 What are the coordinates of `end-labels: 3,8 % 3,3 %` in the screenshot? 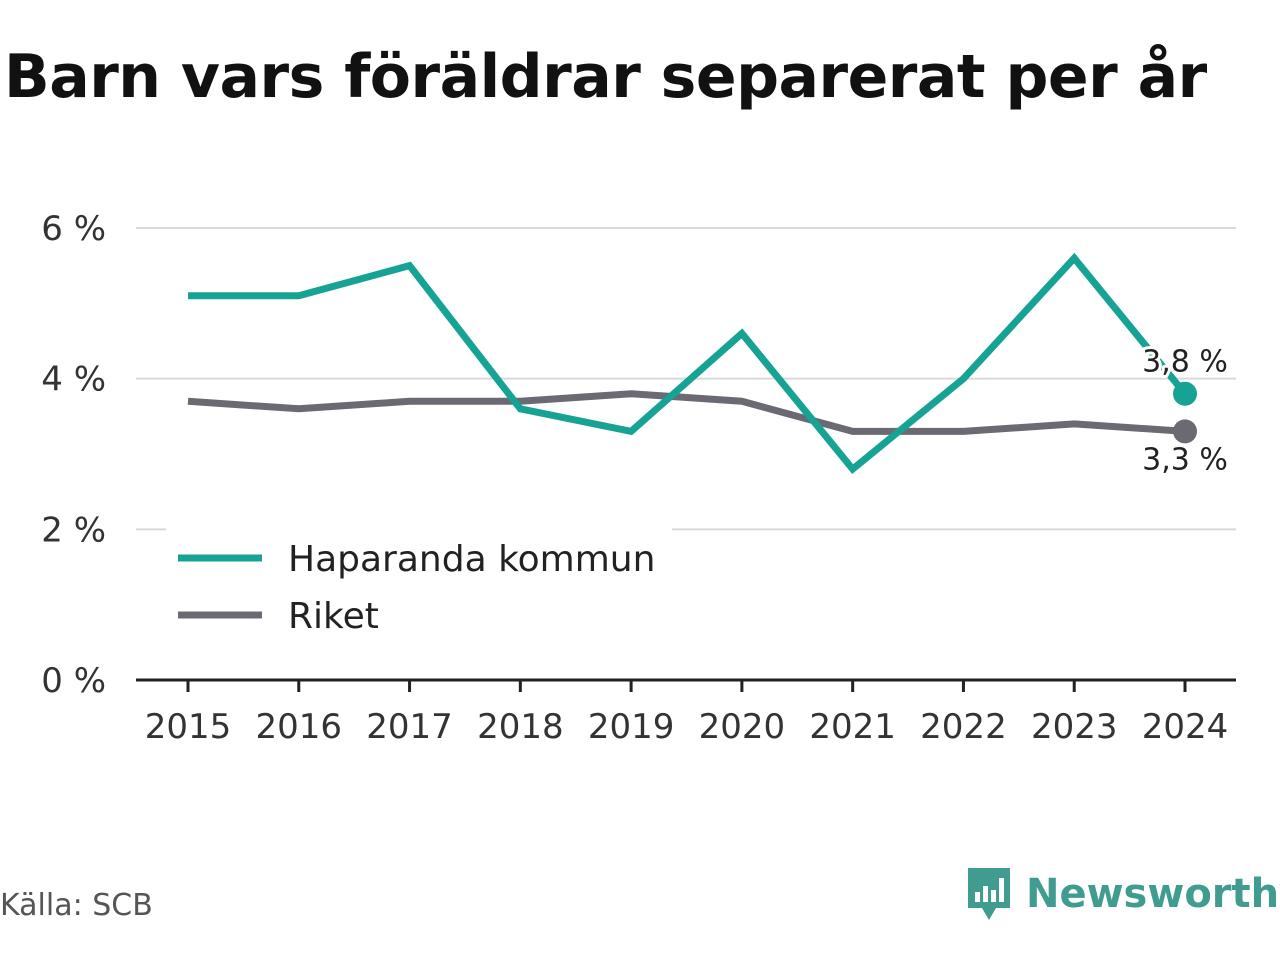 It's located at (1185, 411).